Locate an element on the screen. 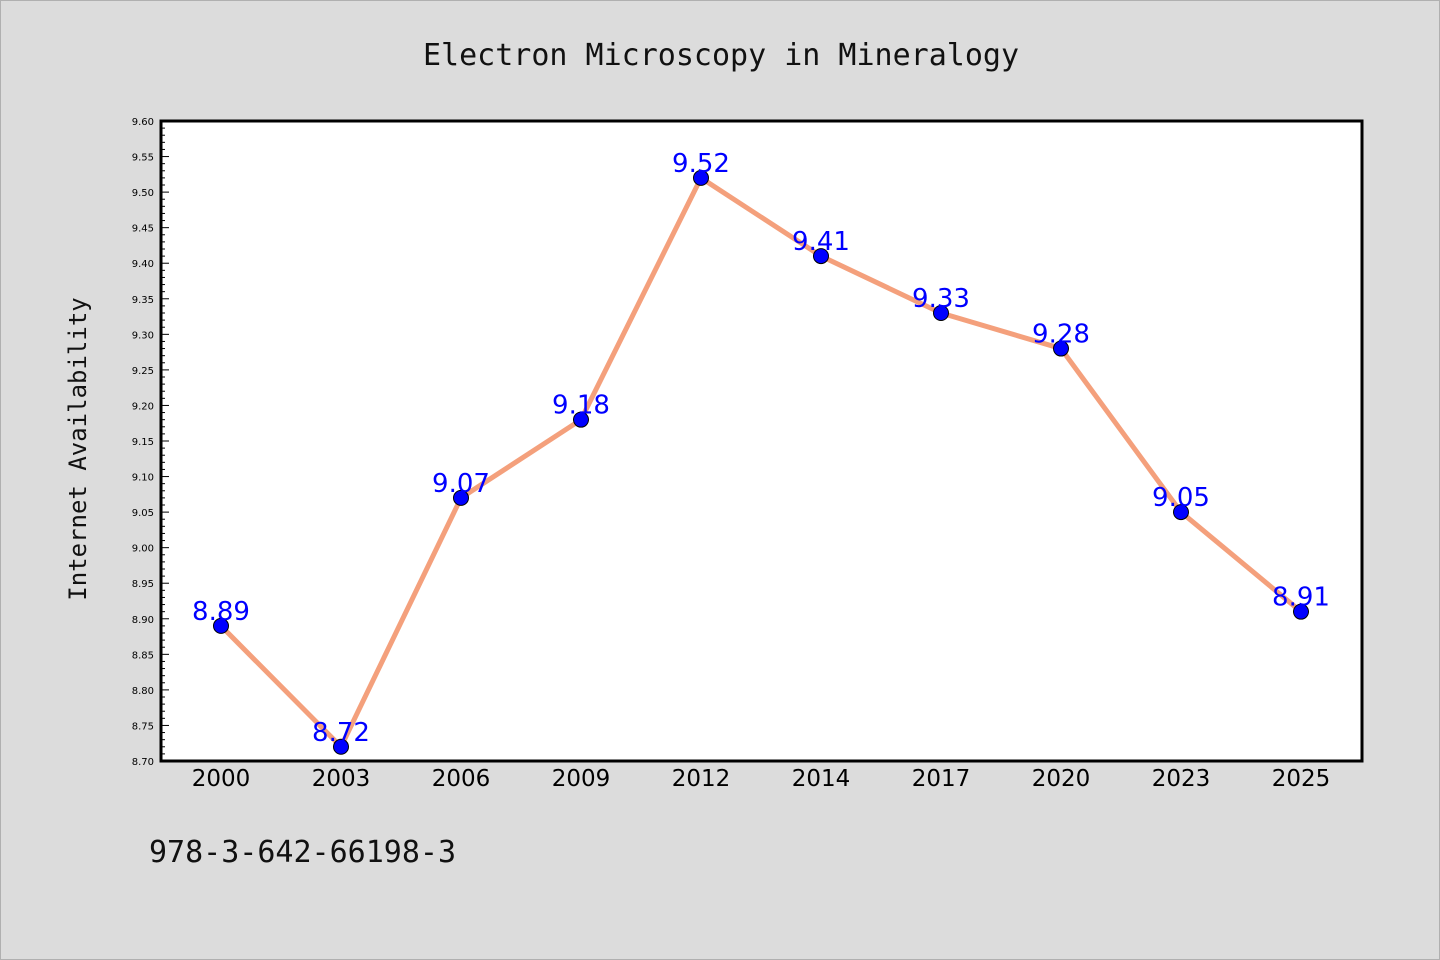  y-tick-label: 8.75 is located at coordinates (143, 726).